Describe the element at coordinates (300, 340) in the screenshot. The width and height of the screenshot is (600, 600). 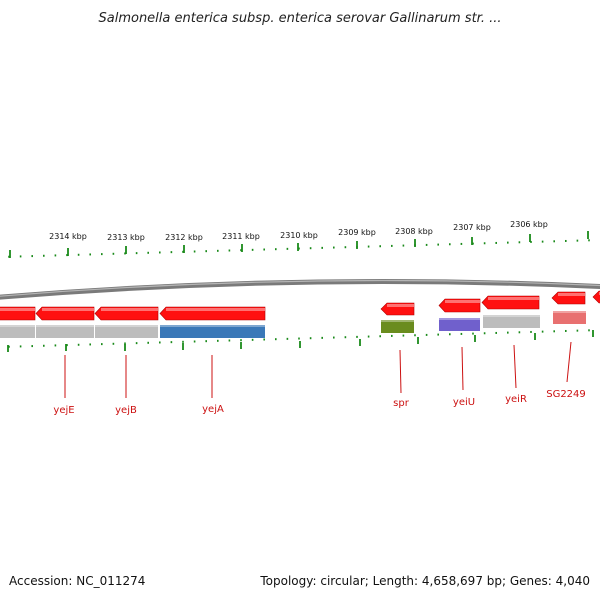
I see `inner-tick-ring` at that location.